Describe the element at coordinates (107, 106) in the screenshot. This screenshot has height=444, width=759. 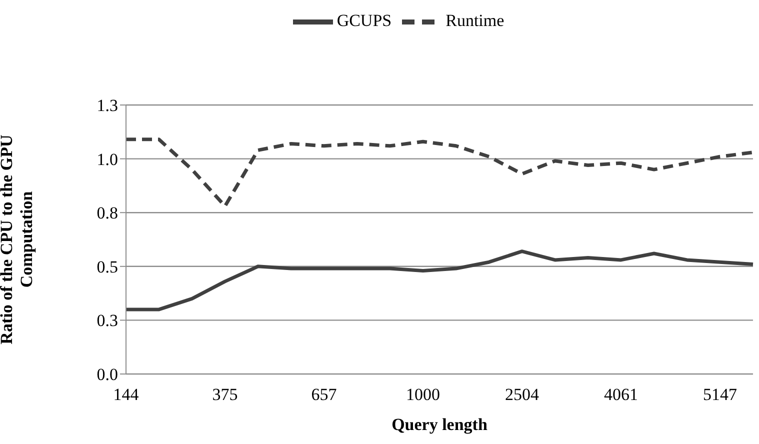
I see `y-tick-label: 1.3` at that location.